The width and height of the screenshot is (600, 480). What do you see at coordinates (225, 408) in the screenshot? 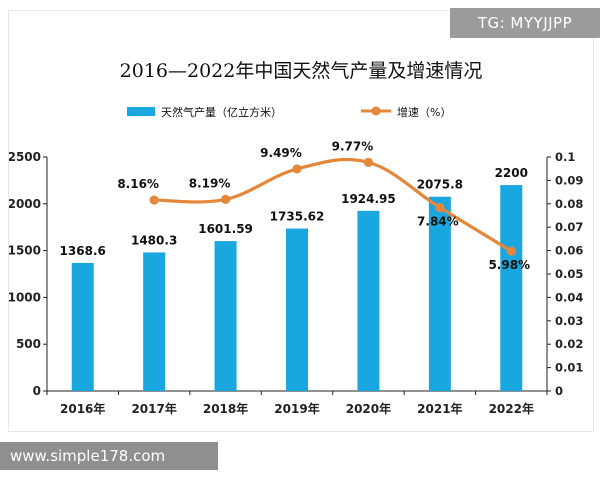
I see `x-tick-label: 2018年` at bounding box center [225, 408].